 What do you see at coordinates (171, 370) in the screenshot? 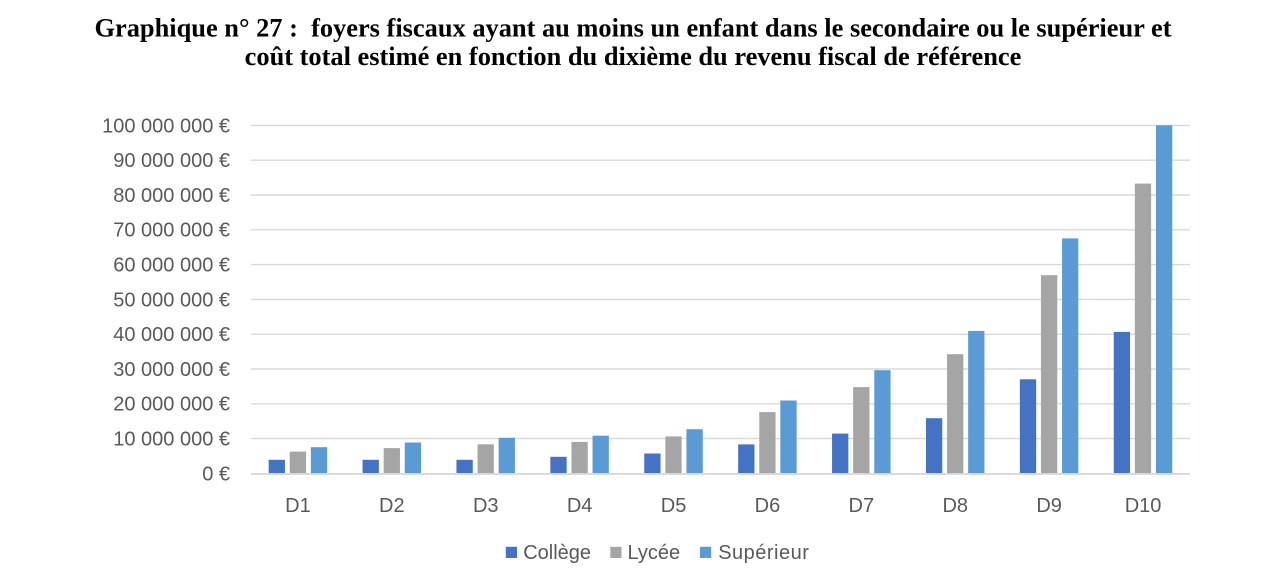
I see `svg-text: 30 000 000 €` at bounding box center [171, 370].